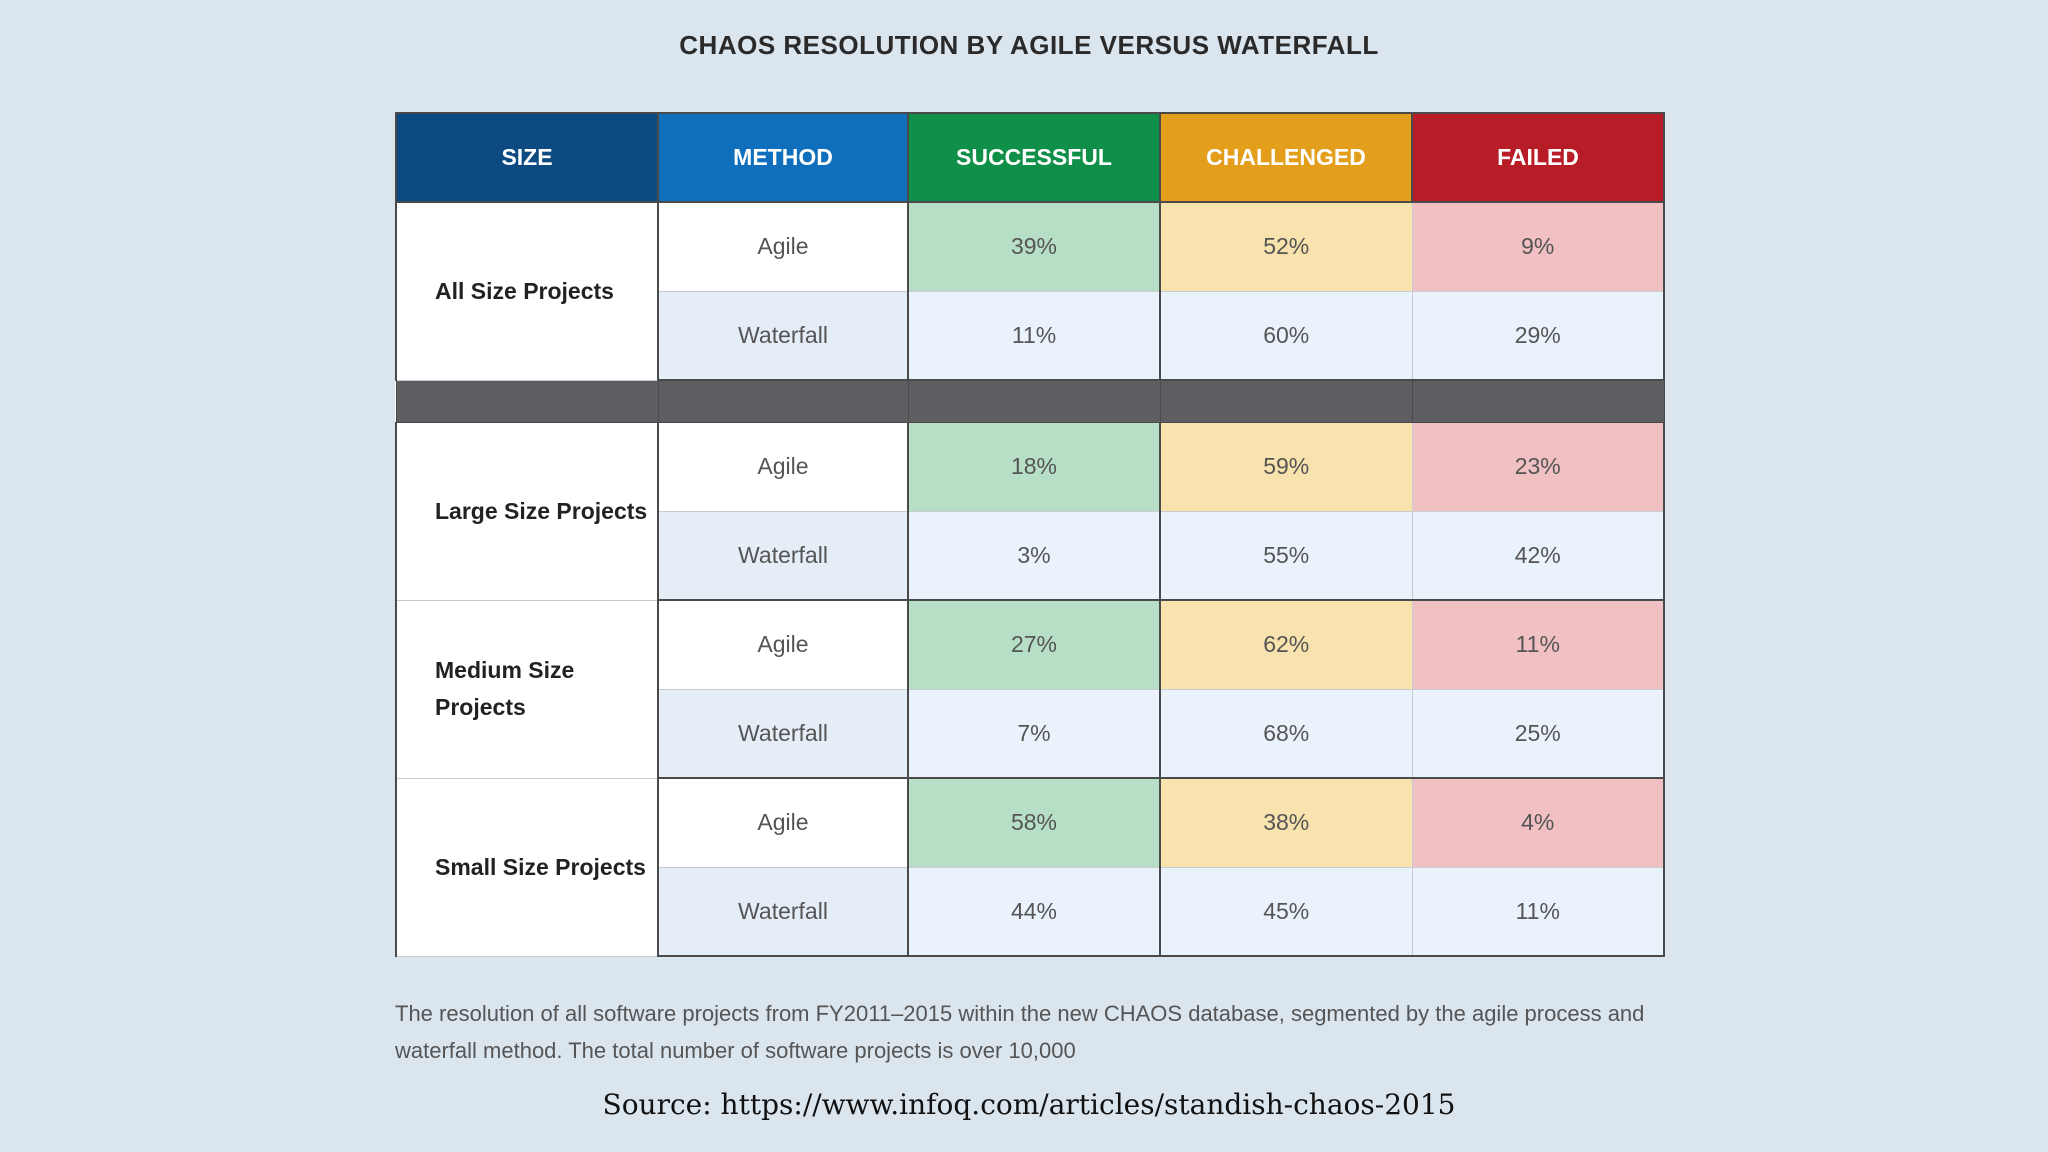 The width and height of the screenshot is (2048, 1152). What do you see at coordinates (1286, 911) in the screenshot?
I see `challenged-cell: 45%` at bounding box center [1286, 911].